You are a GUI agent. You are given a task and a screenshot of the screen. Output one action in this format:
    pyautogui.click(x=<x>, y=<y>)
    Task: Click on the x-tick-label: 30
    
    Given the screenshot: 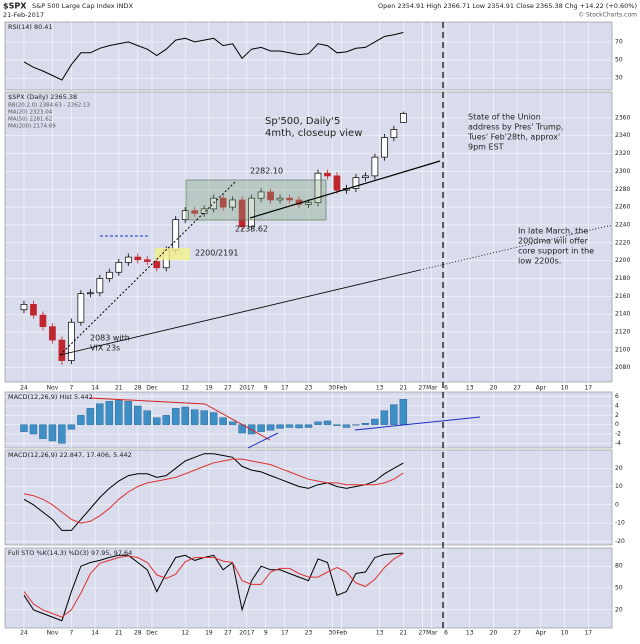 What is the action you would take?
    pyautogui.click(x=332, y=633)
    